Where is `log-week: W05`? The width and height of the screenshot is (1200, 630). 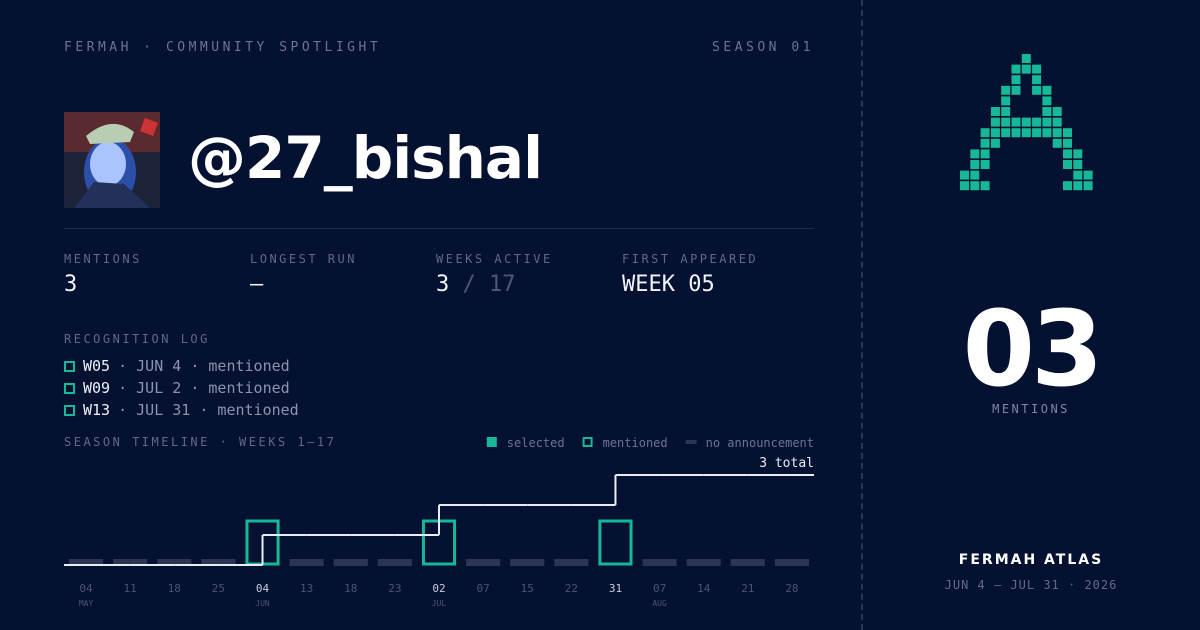 log-week: W05 is located at coordinates (97, 366).